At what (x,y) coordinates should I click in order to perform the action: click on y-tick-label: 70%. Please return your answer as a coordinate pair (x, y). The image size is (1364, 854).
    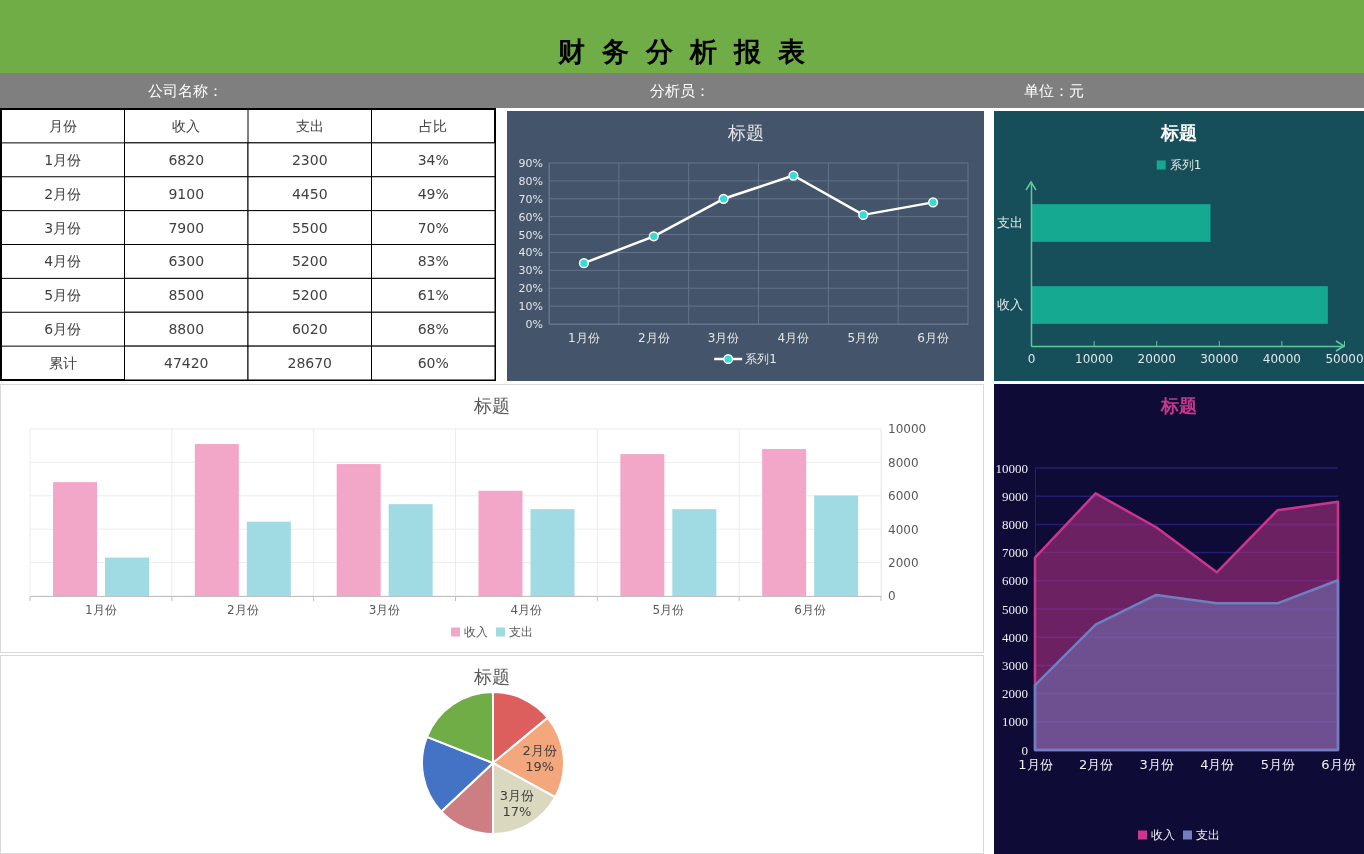
    Looking at the image, I should click on (530, 199).